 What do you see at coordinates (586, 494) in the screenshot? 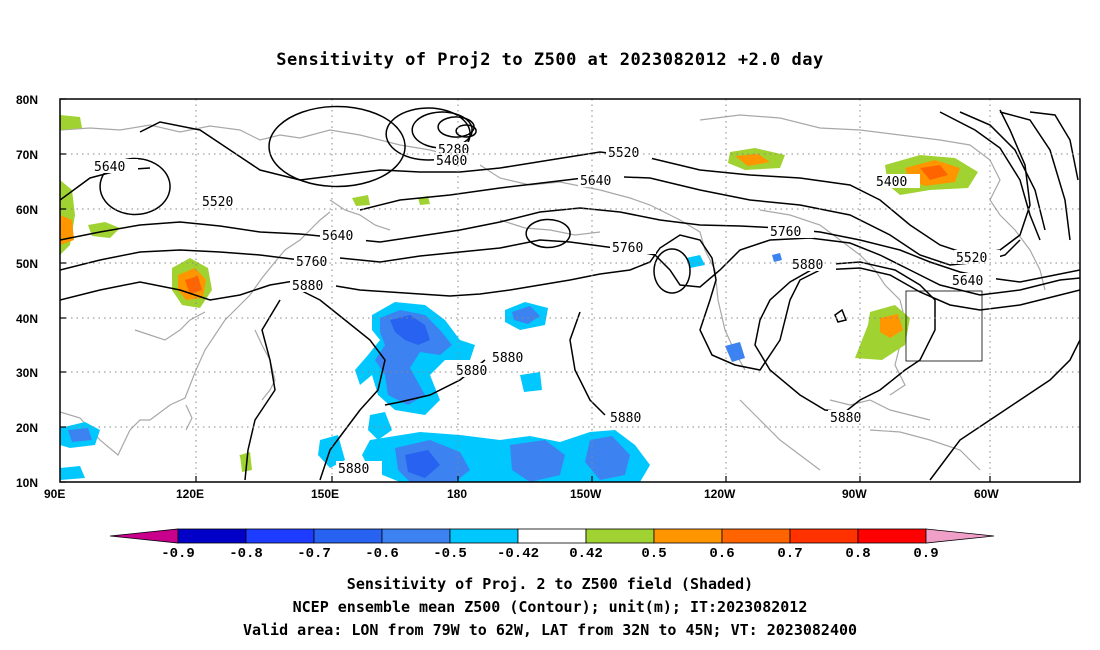
I see `lon-label: 150W` at bounding box center [586, 494].